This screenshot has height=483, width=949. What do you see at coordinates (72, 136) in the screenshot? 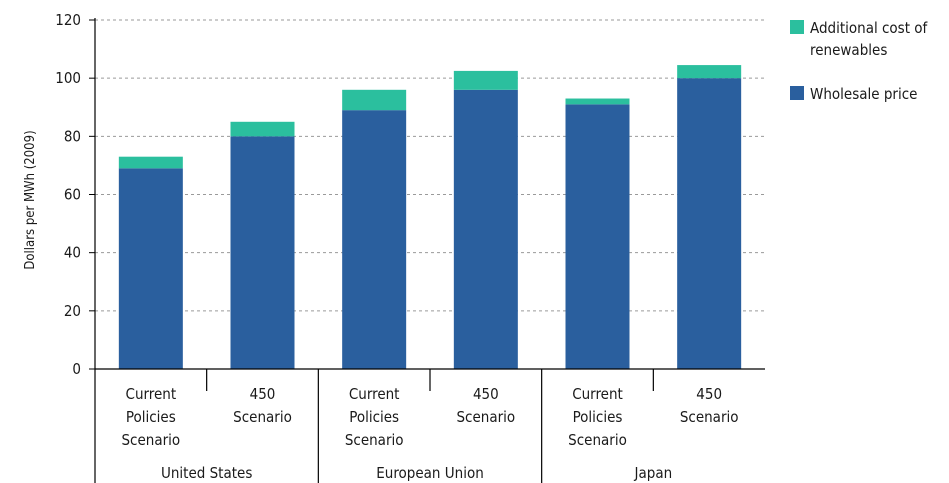
I see `y-tick-label: 80` at bounding box center [72, 136].